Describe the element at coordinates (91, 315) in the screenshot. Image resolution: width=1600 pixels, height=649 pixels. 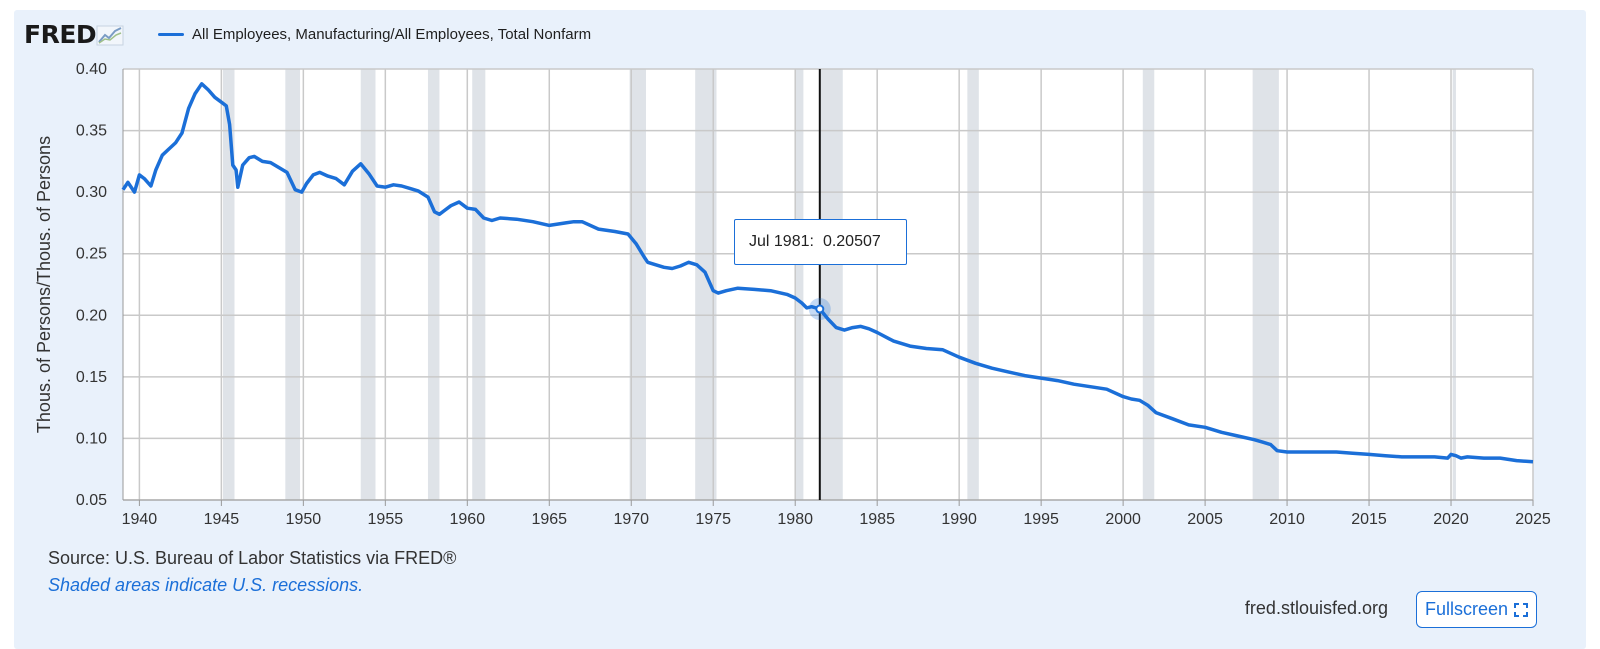
I see `y-tick-label: 0.20` at that location.